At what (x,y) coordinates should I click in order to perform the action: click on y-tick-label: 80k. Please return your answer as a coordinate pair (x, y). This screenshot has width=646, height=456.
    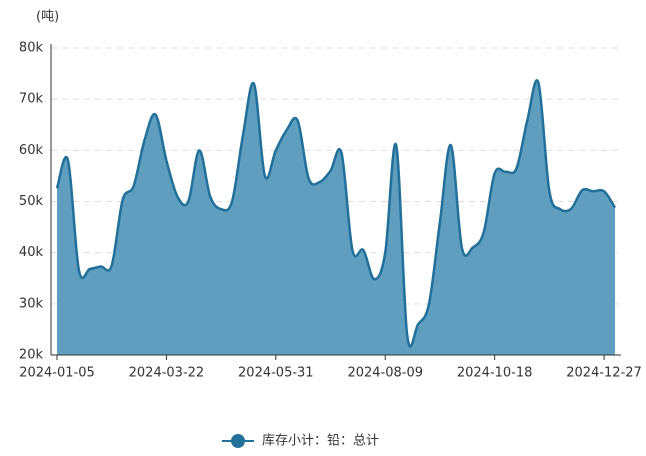
    Looking at the image, I should click on (31, 48).